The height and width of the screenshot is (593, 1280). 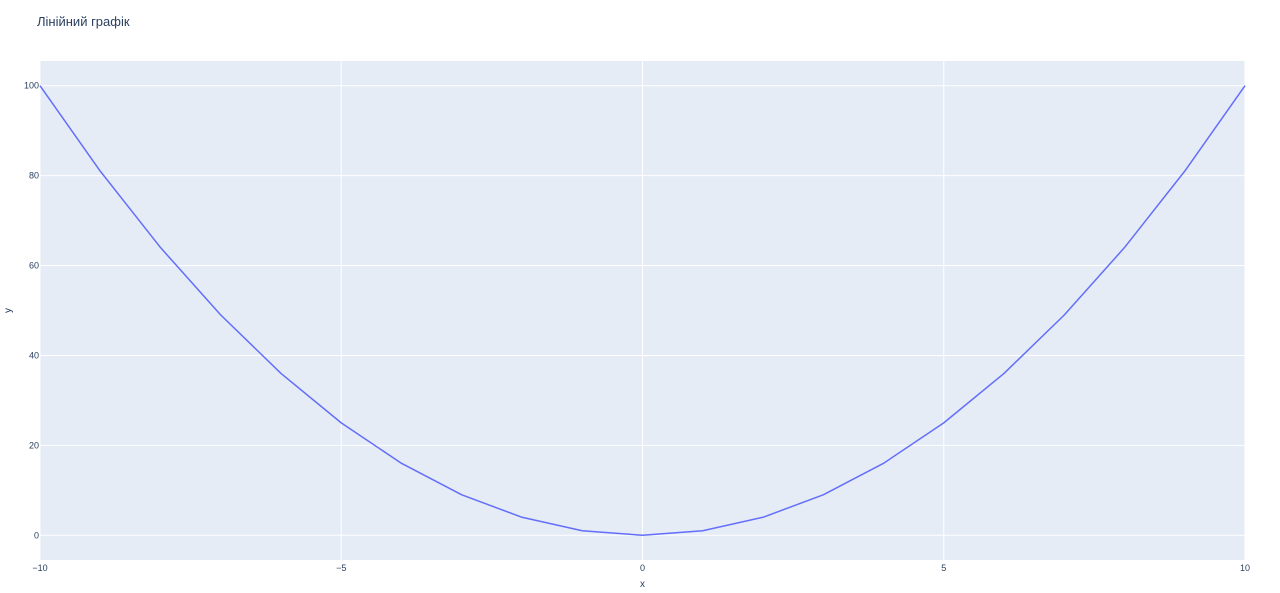 What do you see at coordinates (943, 568) in the screenshot?
I see `x-tick-label: 5` at bounding box center [943, 568].